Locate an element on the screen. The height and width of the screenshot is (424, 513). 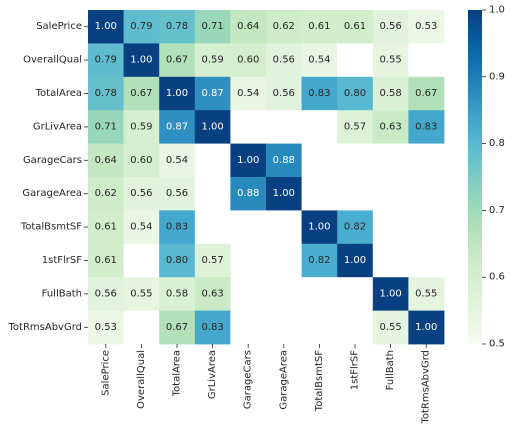
heatmap-cell-garagecars-overallqual is located at coordinates (141, 160).